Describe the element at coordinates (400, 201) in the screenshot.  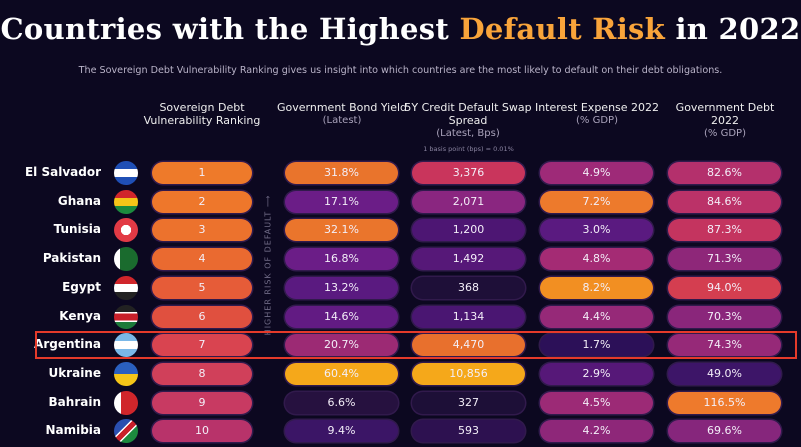
I see `table-row: Ghana 2 17.1% 2,071 7.2% 84.6%` at that location.